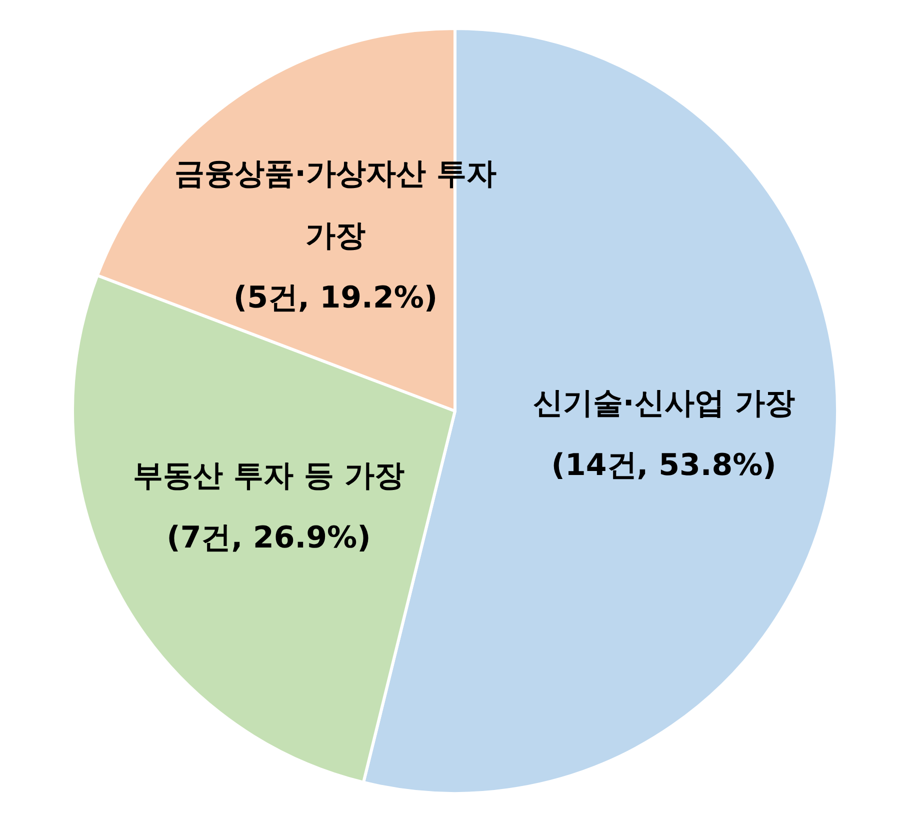 The width and height of the screenshot is (900, 822). Describe the element at coordinates (663, 404) in the screenshot. I see `slice-label: 신기술·신사업 가장` at that location.